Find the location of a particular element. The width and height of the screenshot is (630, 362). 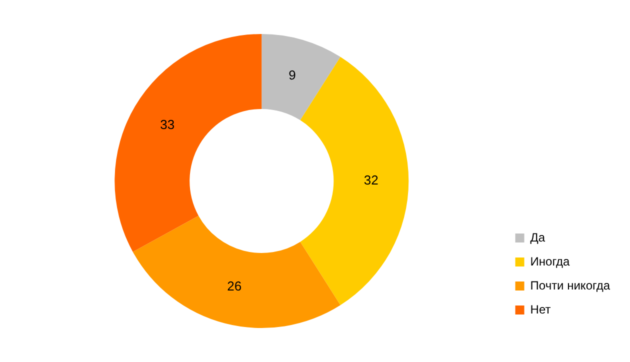

data-label: 9 is located at coordinates (292, 74).